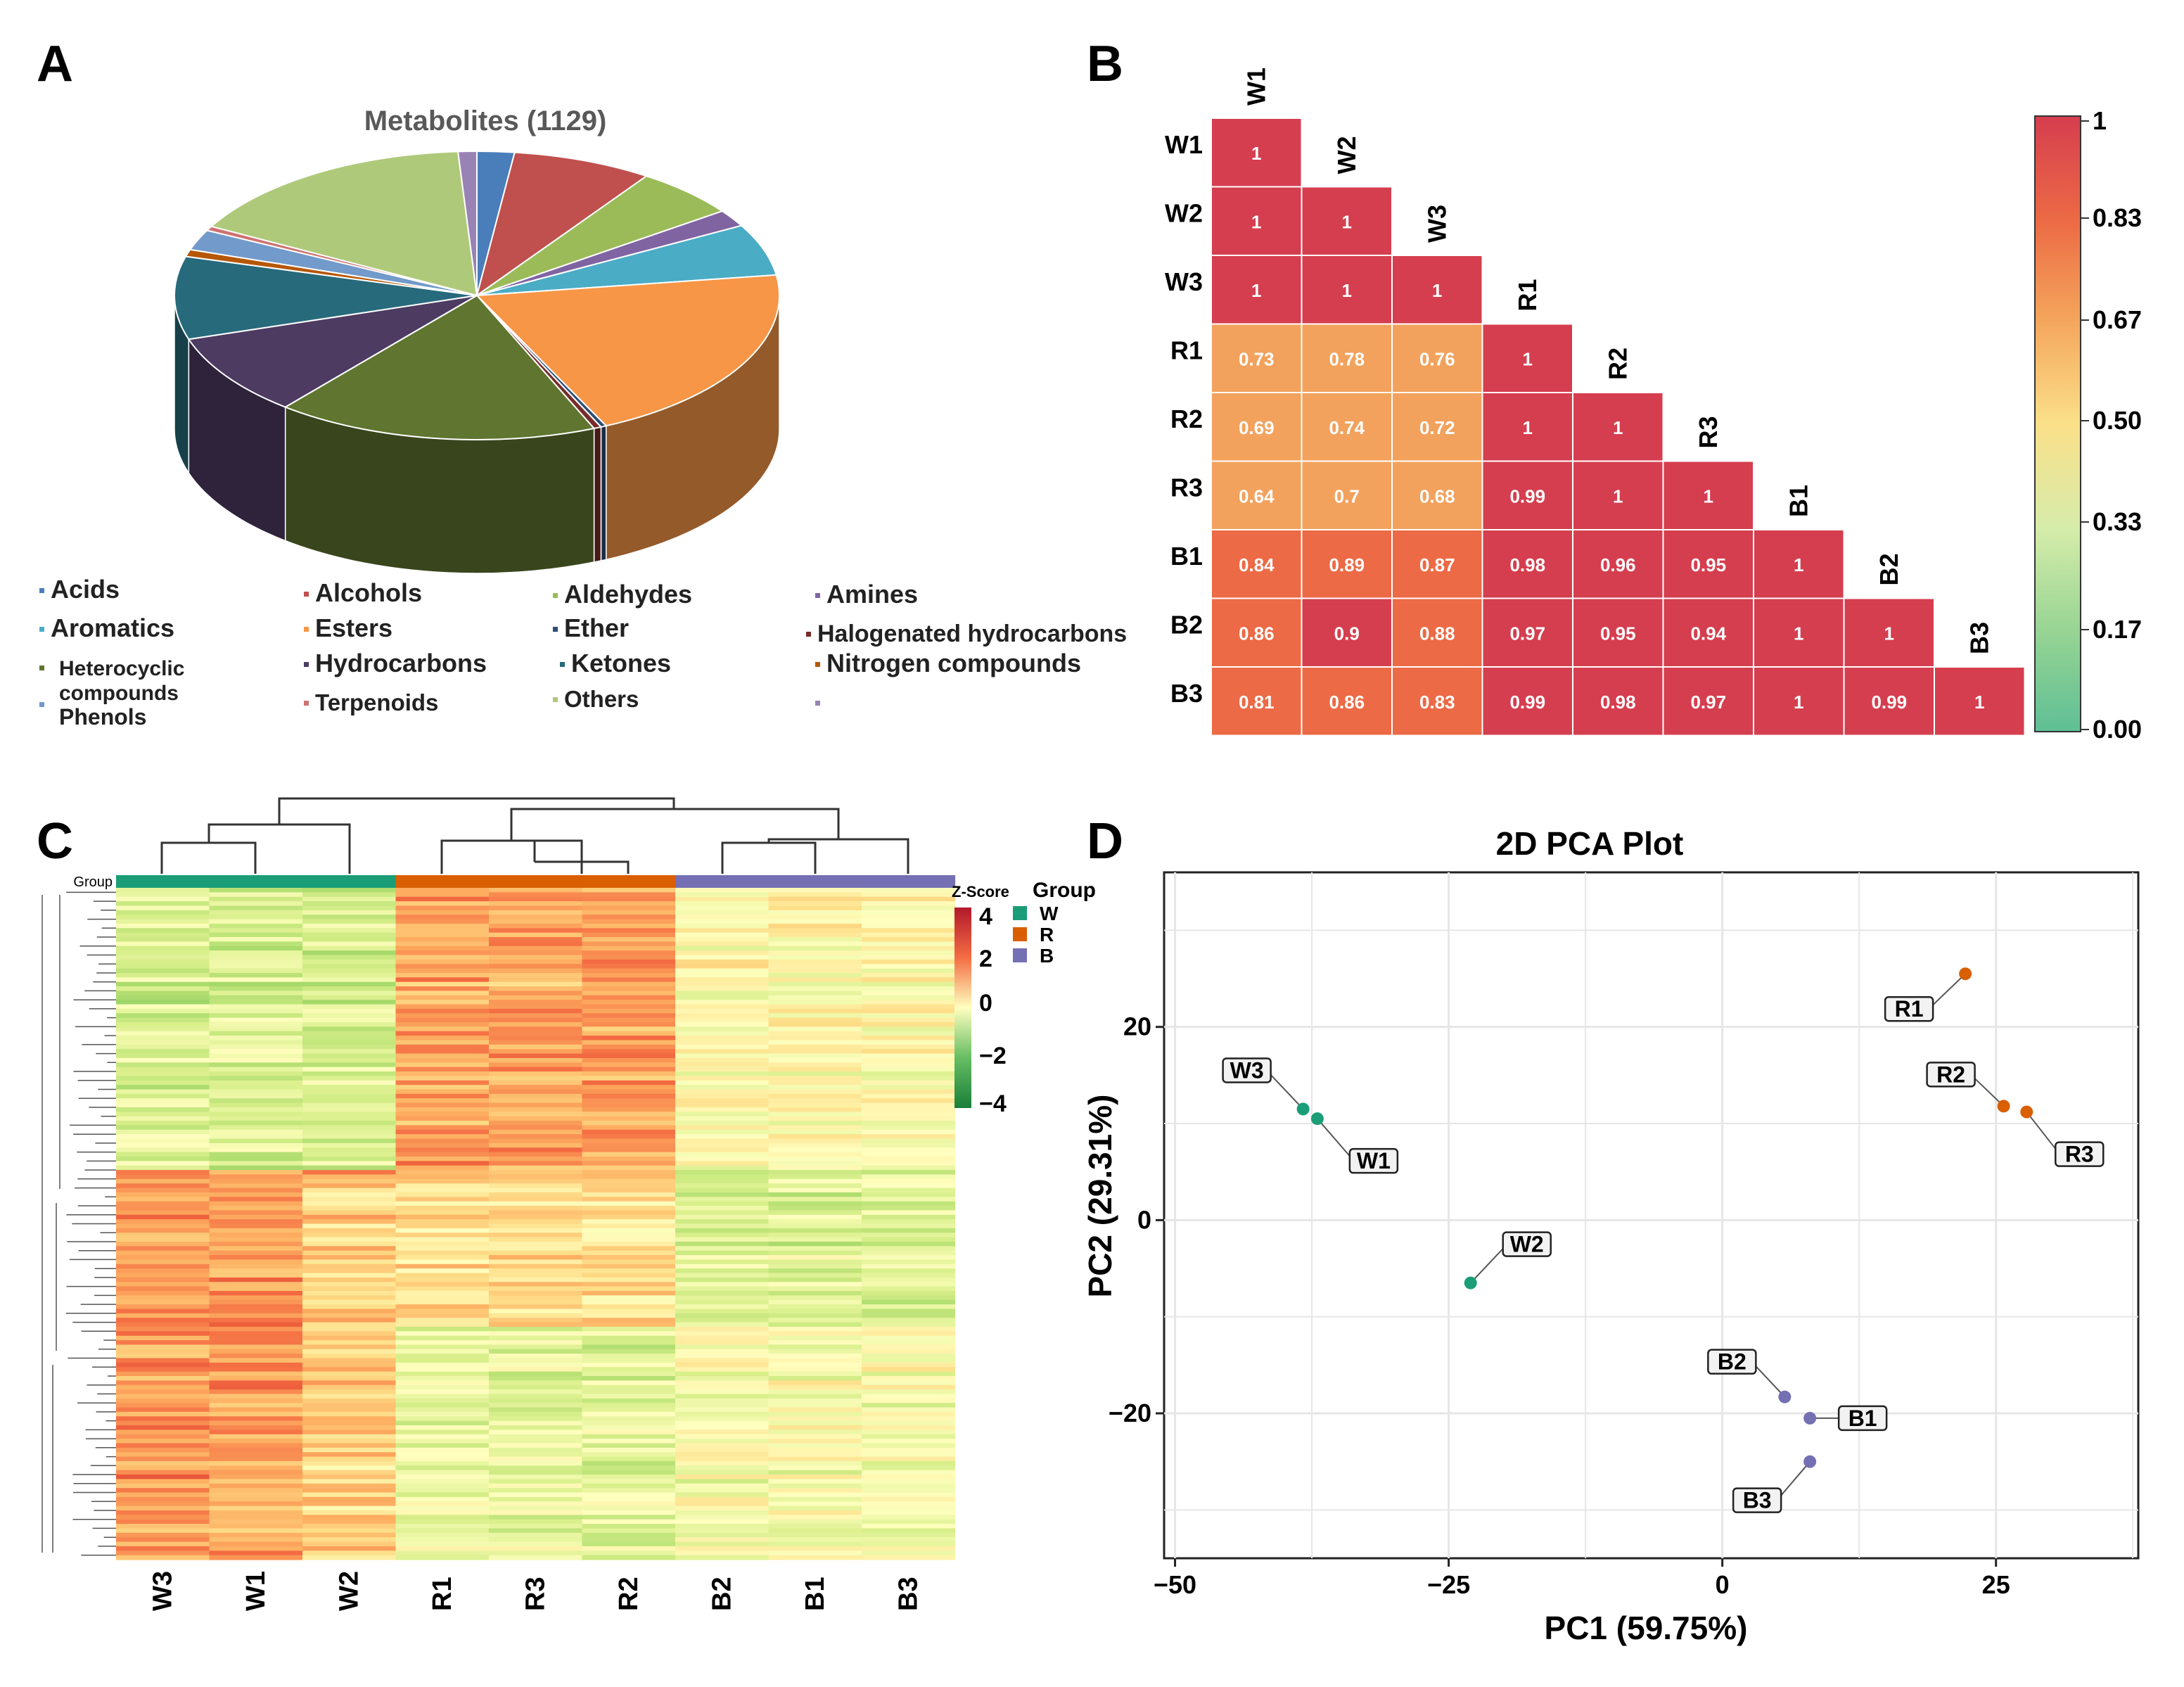 The width and height of the screenshot is (2184, 1687). What do you see at coordinates (1437, 290) in the screenshot?
I see `correlation-value: 1` at bounding box center [1437, 290].